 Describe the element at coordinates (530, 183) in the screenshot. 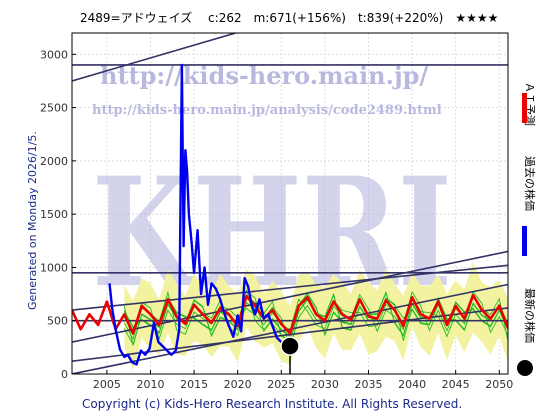

I see `legend-past-label: 過去の株価` at that location.